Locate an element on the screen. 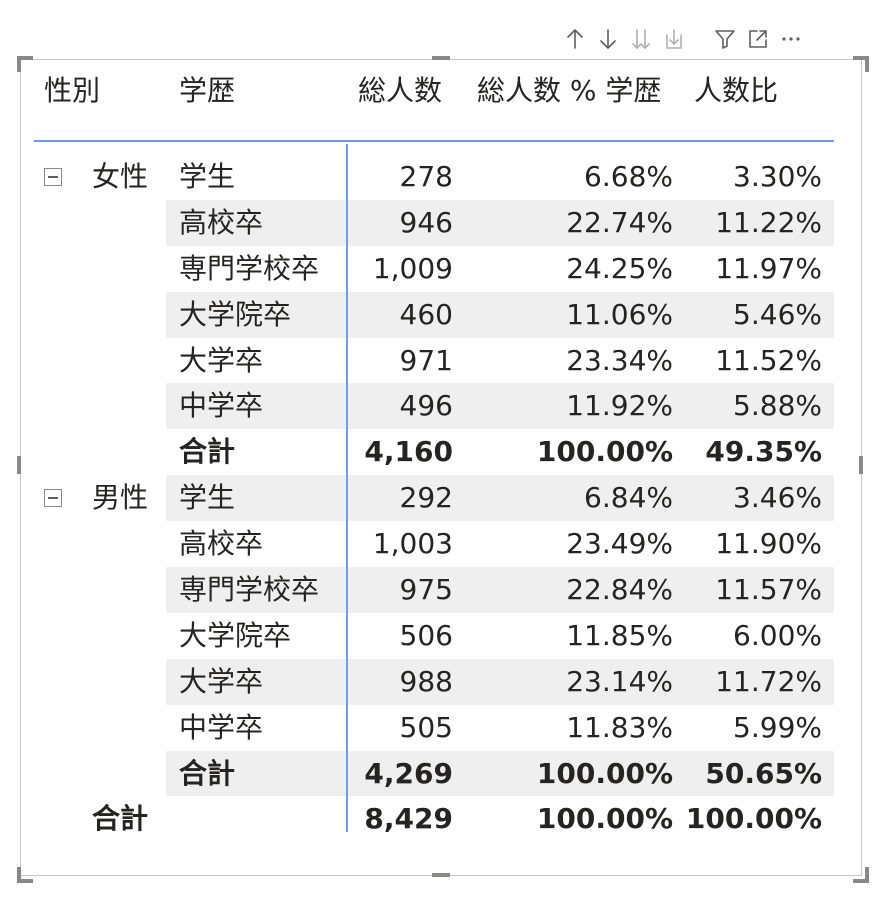 The image size is (882, 922). value-ratio: 100.00% is located at coordinates (753, 819).